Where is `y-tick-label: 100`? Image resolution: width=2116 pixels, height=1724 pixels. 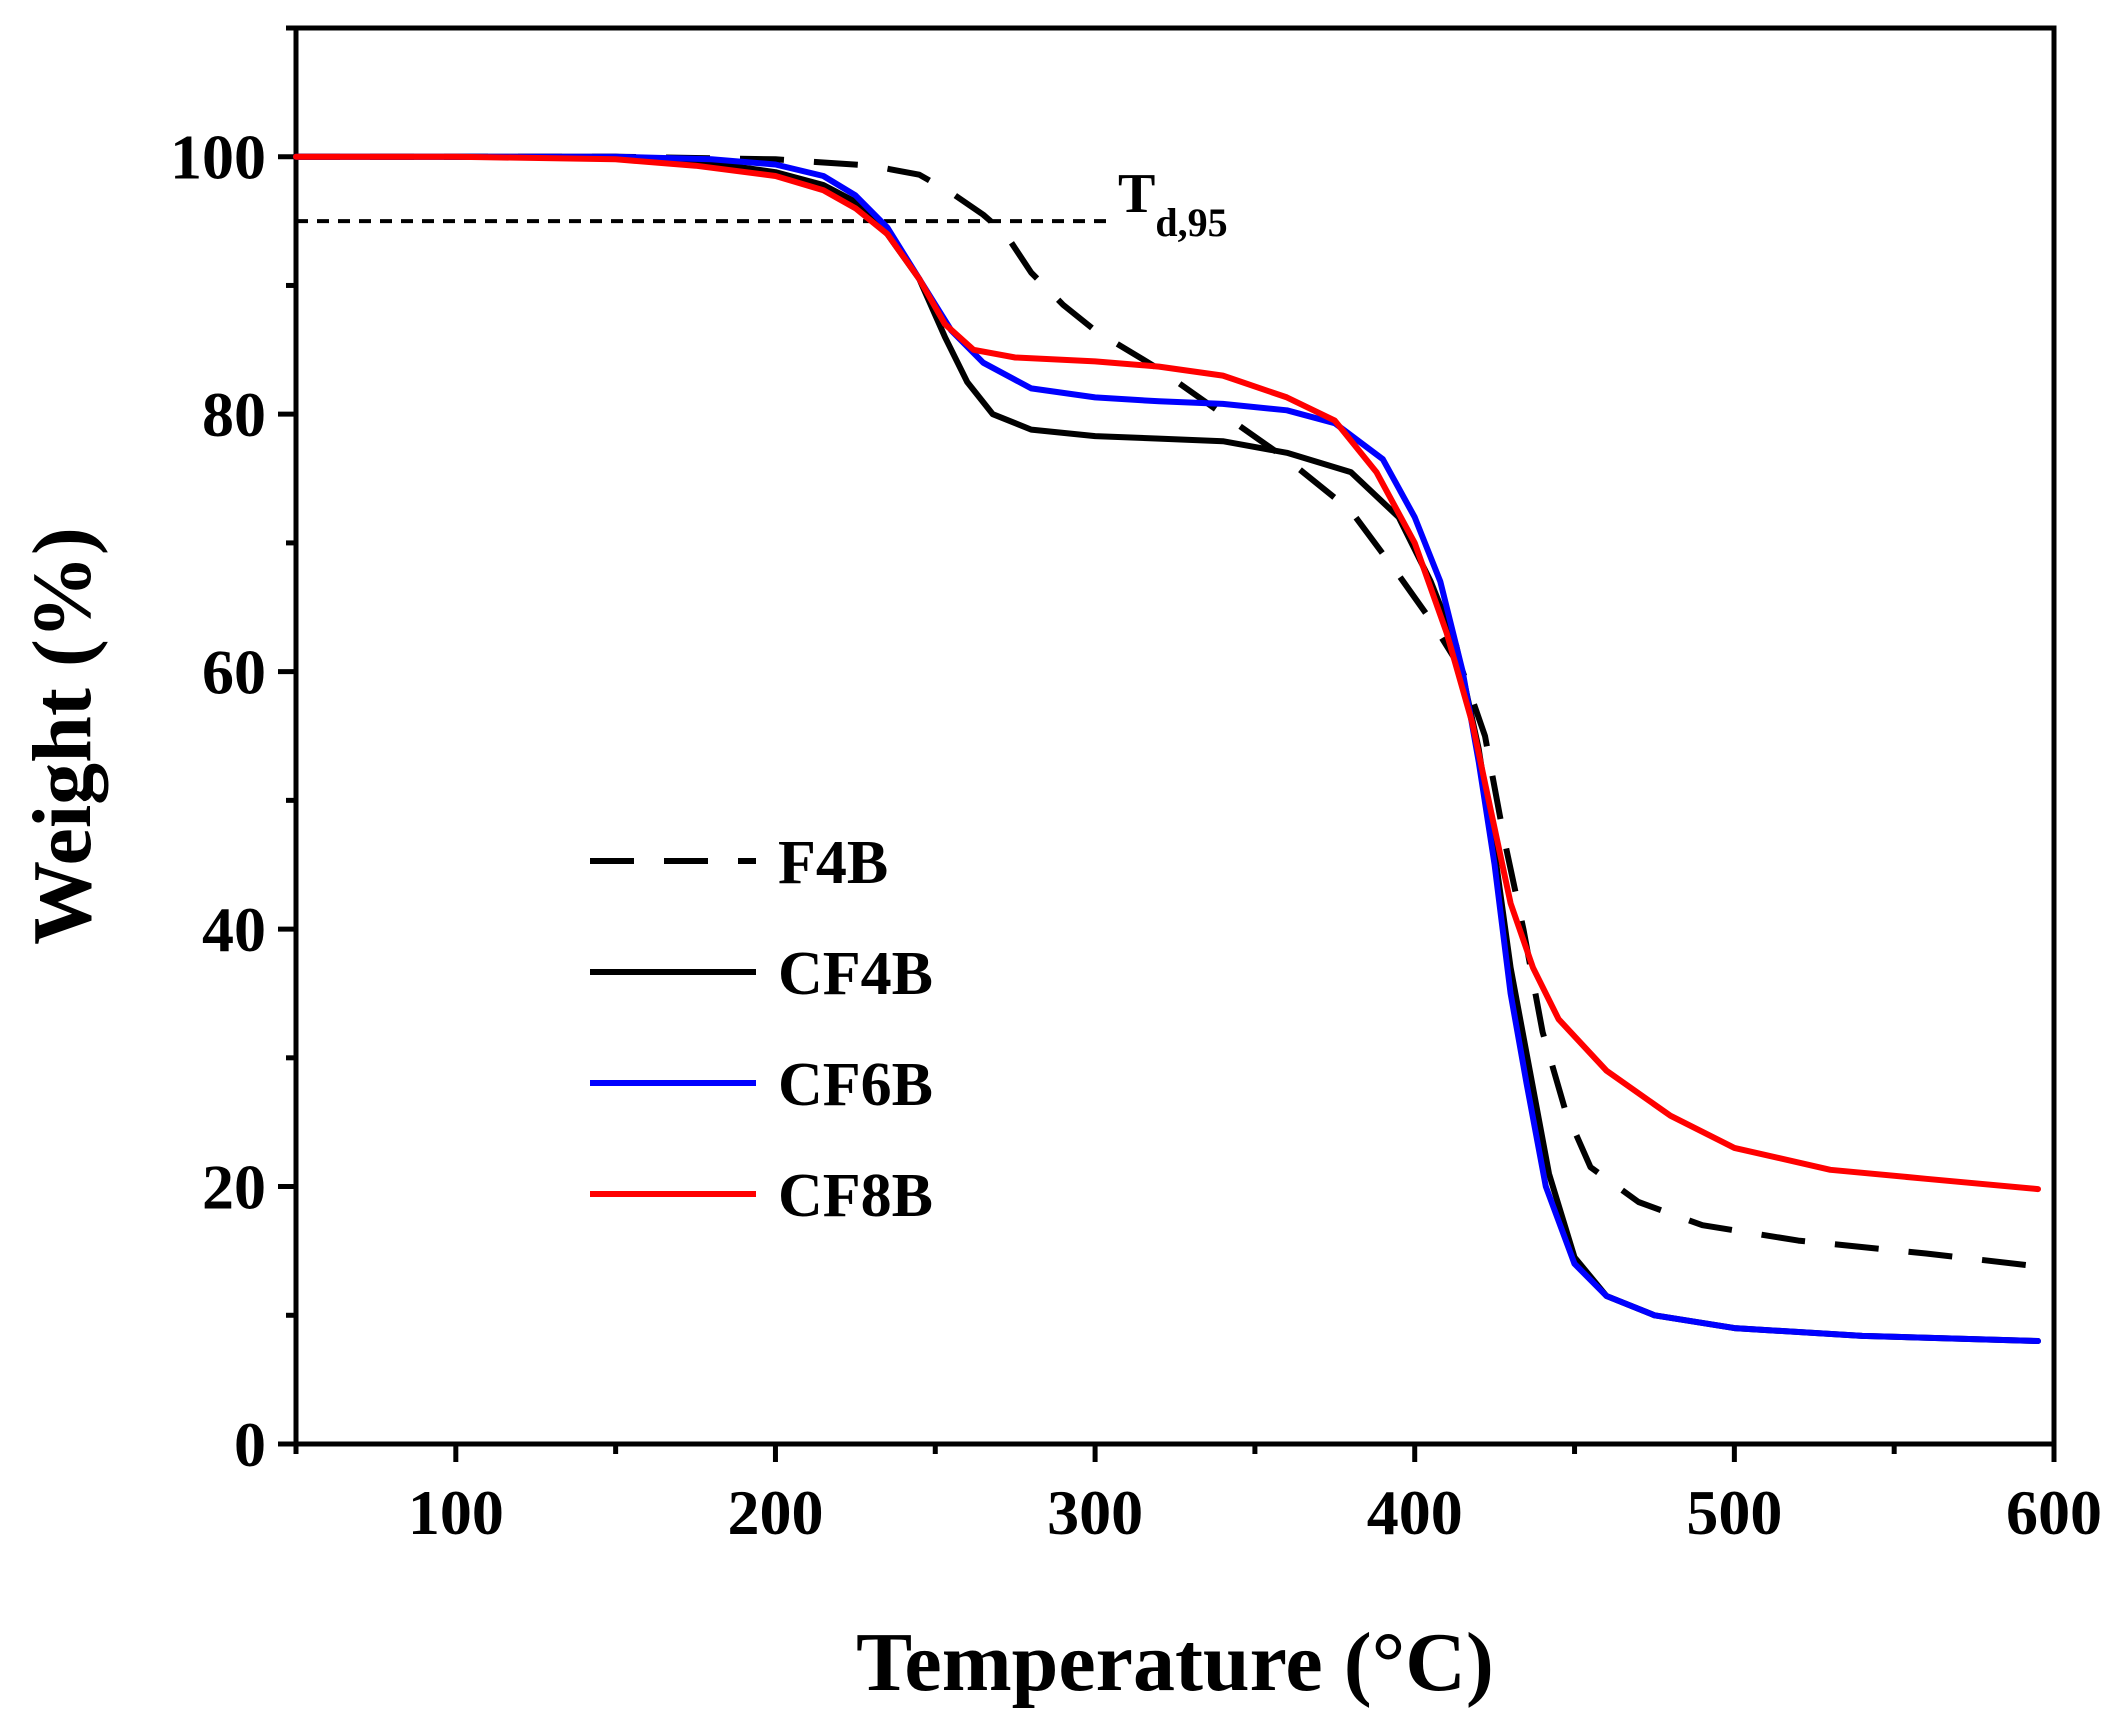 y-tick-label: 100 is located at coordinates (218, 157).